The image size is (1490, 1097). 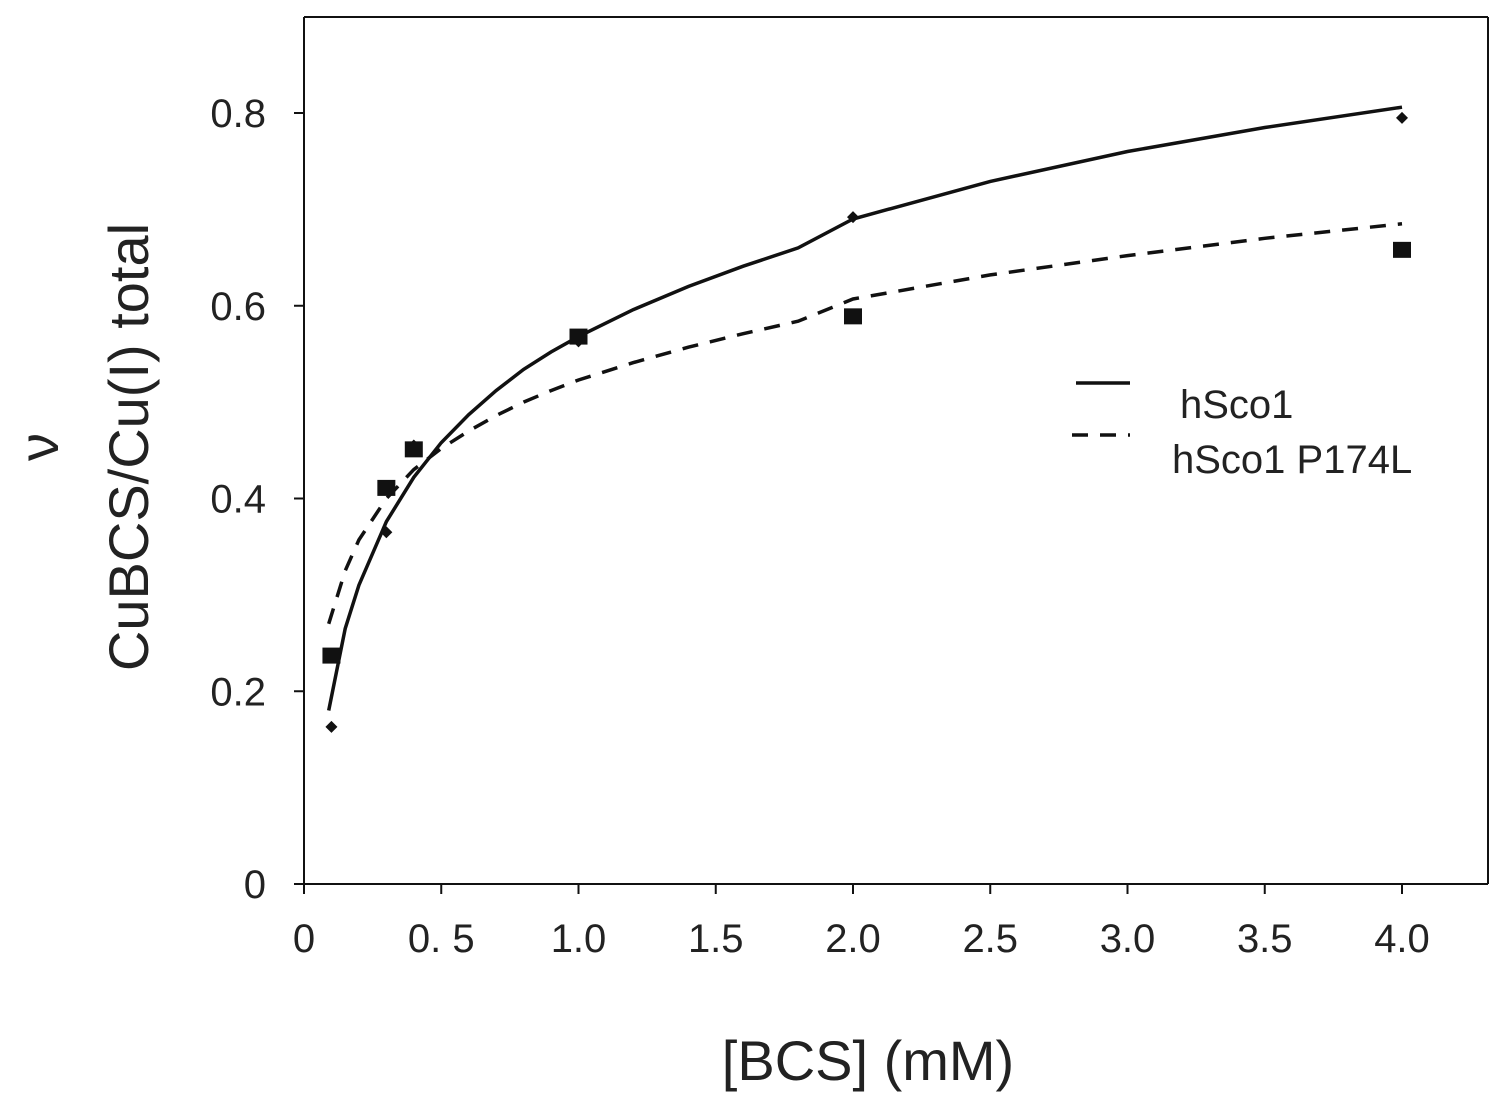 I want to click on y-axis-title: CuBCS/Cu(I) total, so click(x=128, y=447).